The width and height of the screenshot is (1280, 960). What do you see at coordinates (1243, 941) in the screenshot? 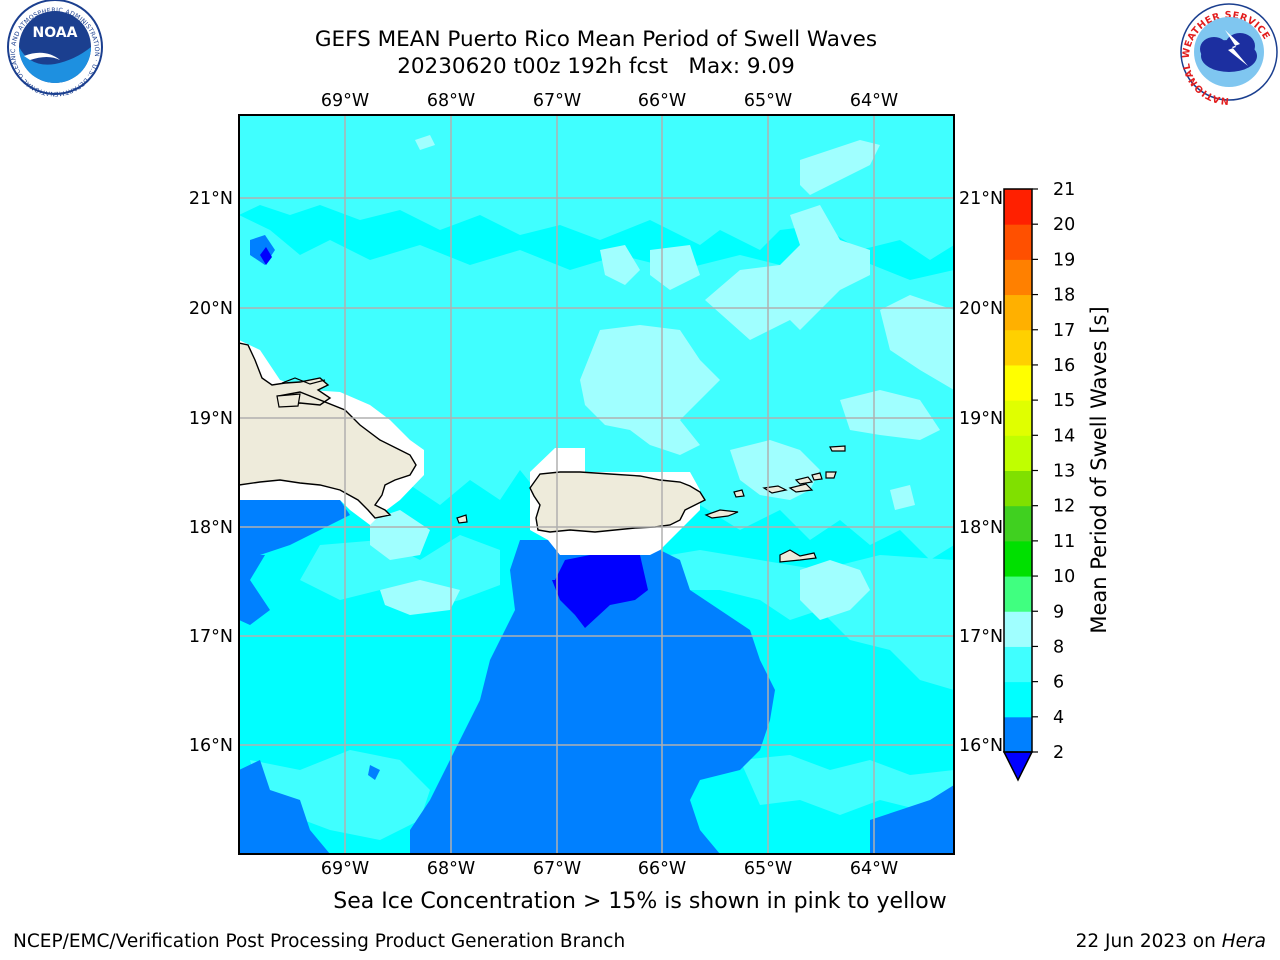
I see `footer-host: Hera` at bounding box center [1243, 941].